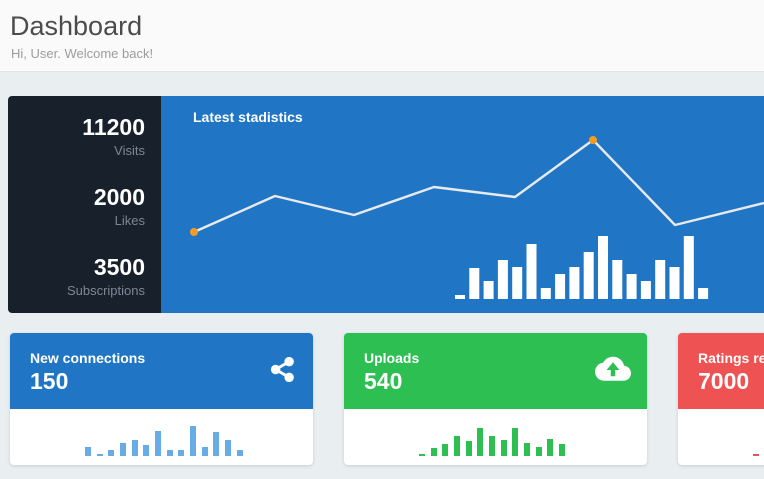 The image size is (764, 479). I want to click on card-new-connections-body, so click(161, 437).